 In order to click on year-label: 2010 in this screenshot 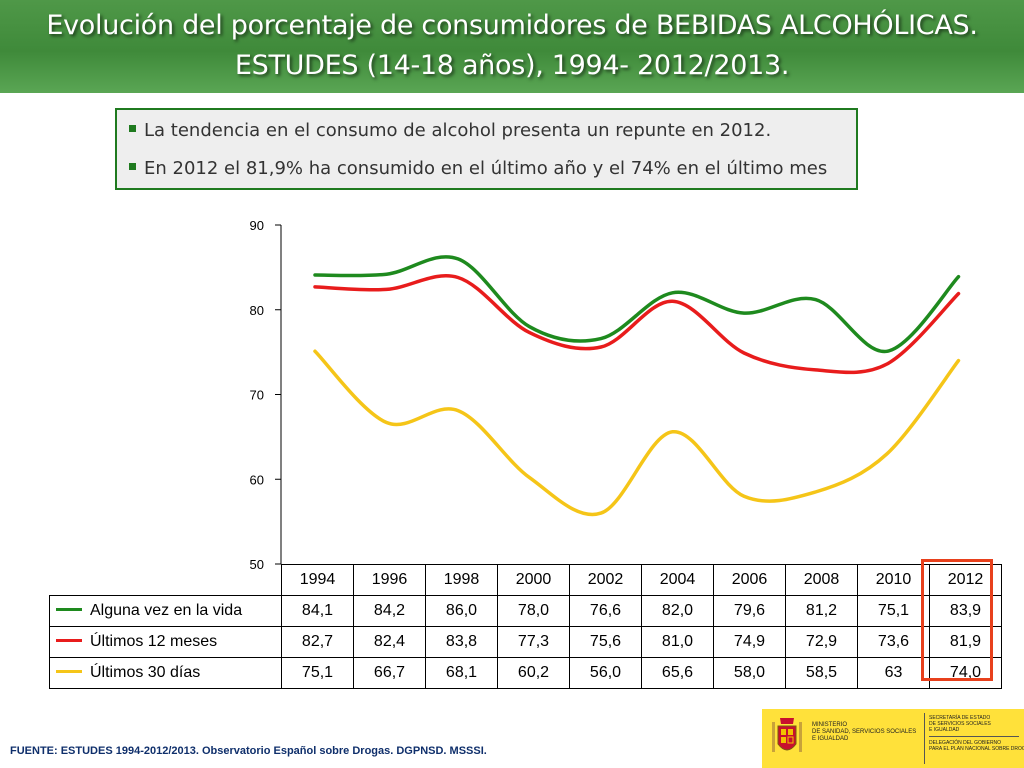, I will do `click(893, 580)`.